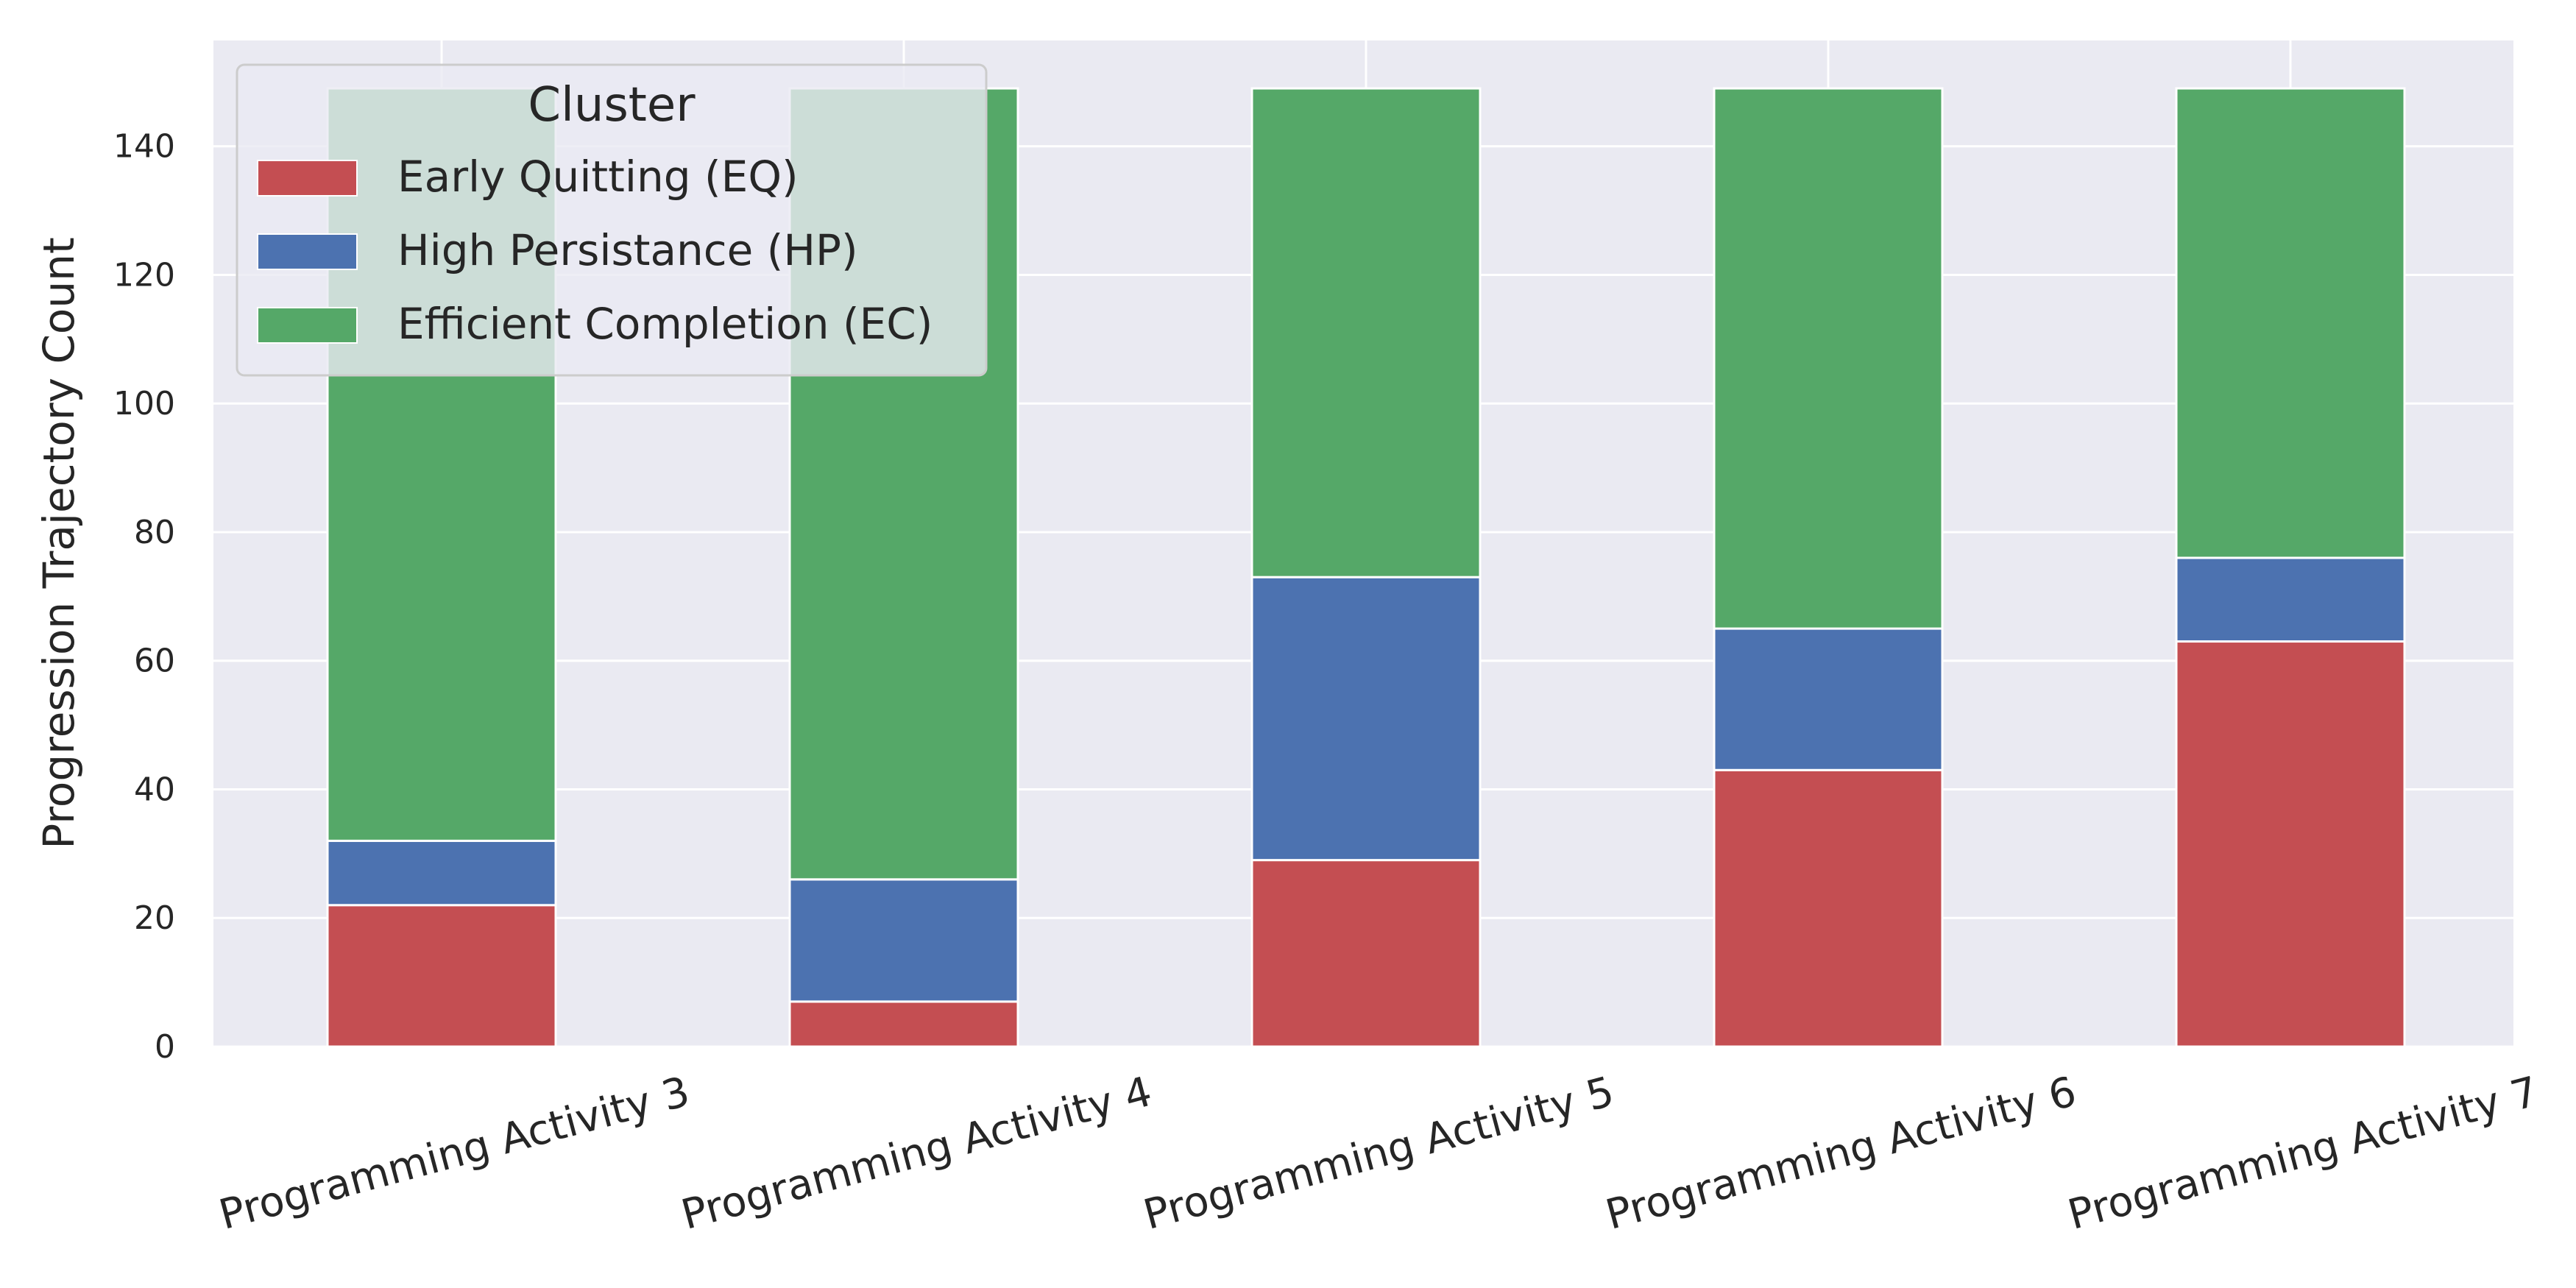 This screenshot has width=2576, height=1288. I want to click on x-tick-label: Programming Activity 6, so click(1841, 1153).